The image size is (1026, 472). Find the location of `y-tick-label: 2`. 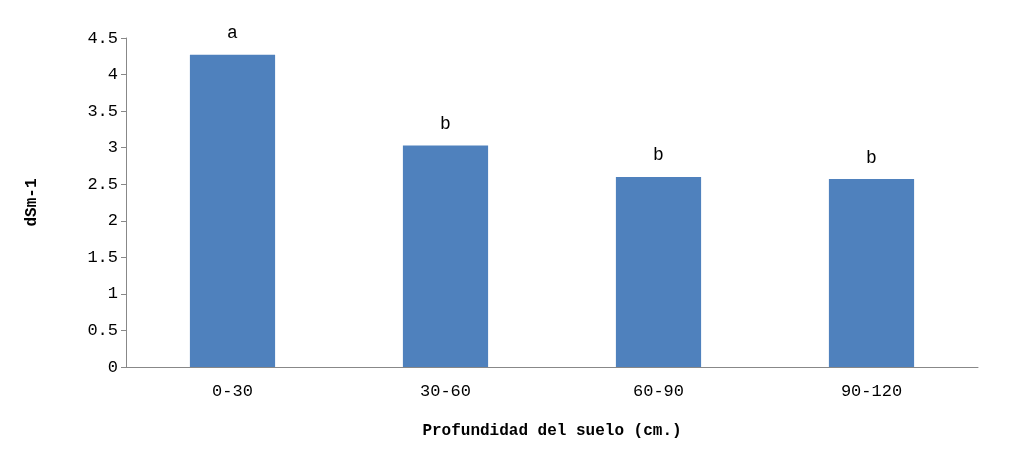

y-tick-label: 2 is located at coordinates (112, 221).